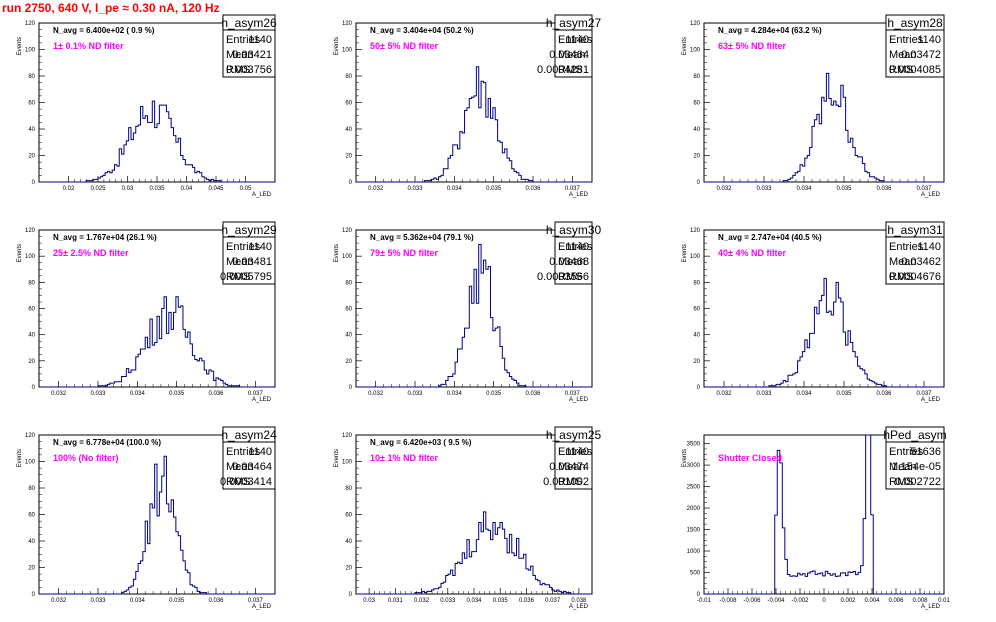 This screenshot has height=622, width=996. Describe the element at coordinates (111, 8) in the screenshot. I see `run-title: run 2750, 640 V, I_pe ≈ 0.30 nA, 120 Hz` at that location.